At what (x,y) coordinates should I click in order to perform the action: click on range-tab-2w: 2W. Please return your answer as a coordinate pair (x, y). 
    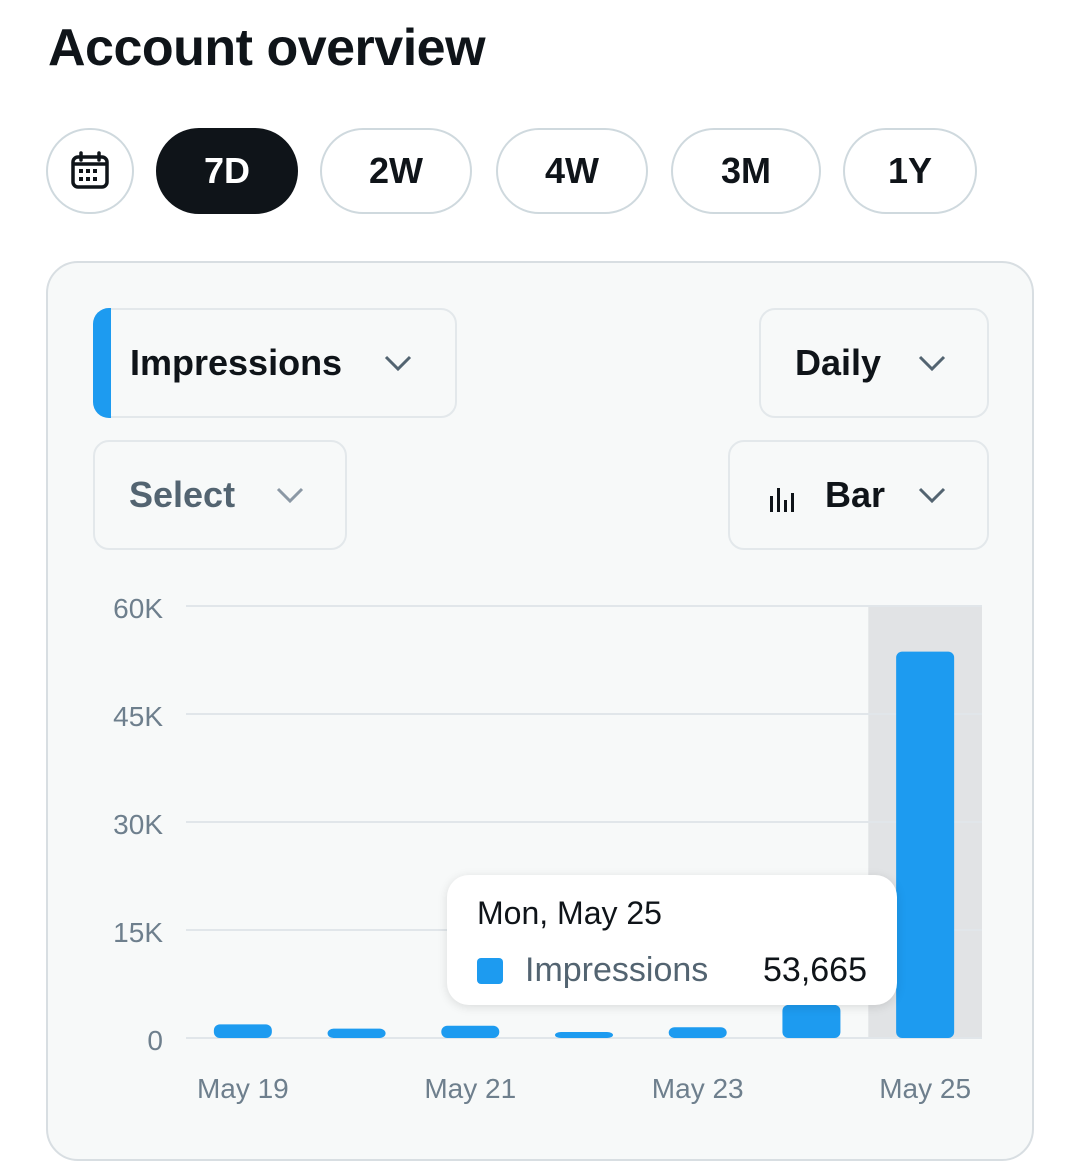
    Looking at the image, I should click on (396, 171).